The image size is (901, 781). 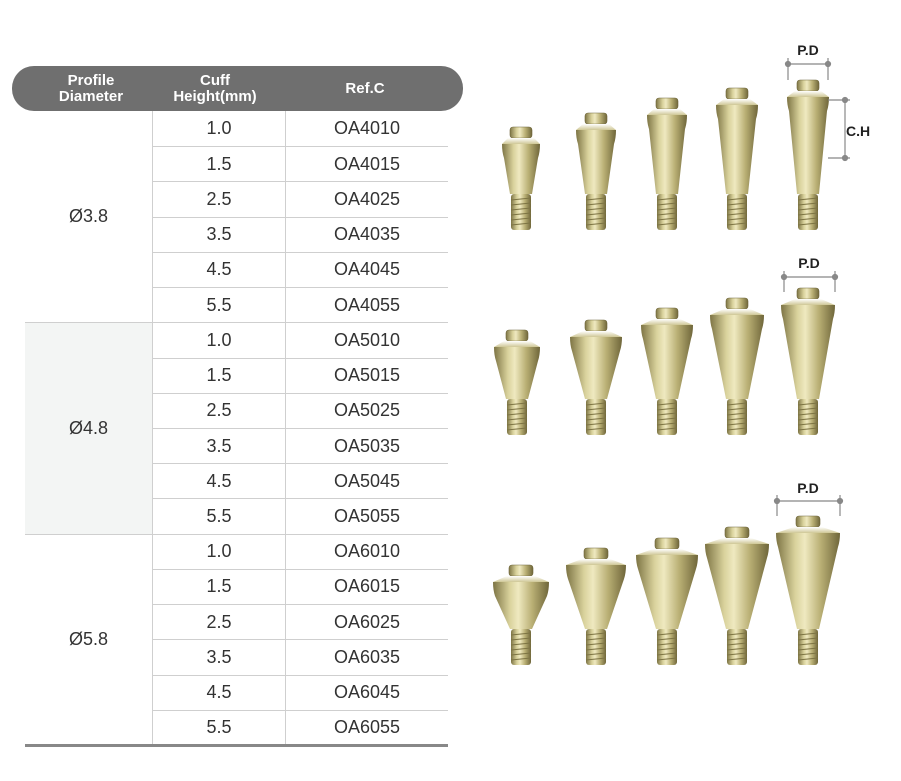 What do you see at coordinates (366, 269) in the screenshot?
I see `ref-cell: OA4045` at bounding box center [366, 269].